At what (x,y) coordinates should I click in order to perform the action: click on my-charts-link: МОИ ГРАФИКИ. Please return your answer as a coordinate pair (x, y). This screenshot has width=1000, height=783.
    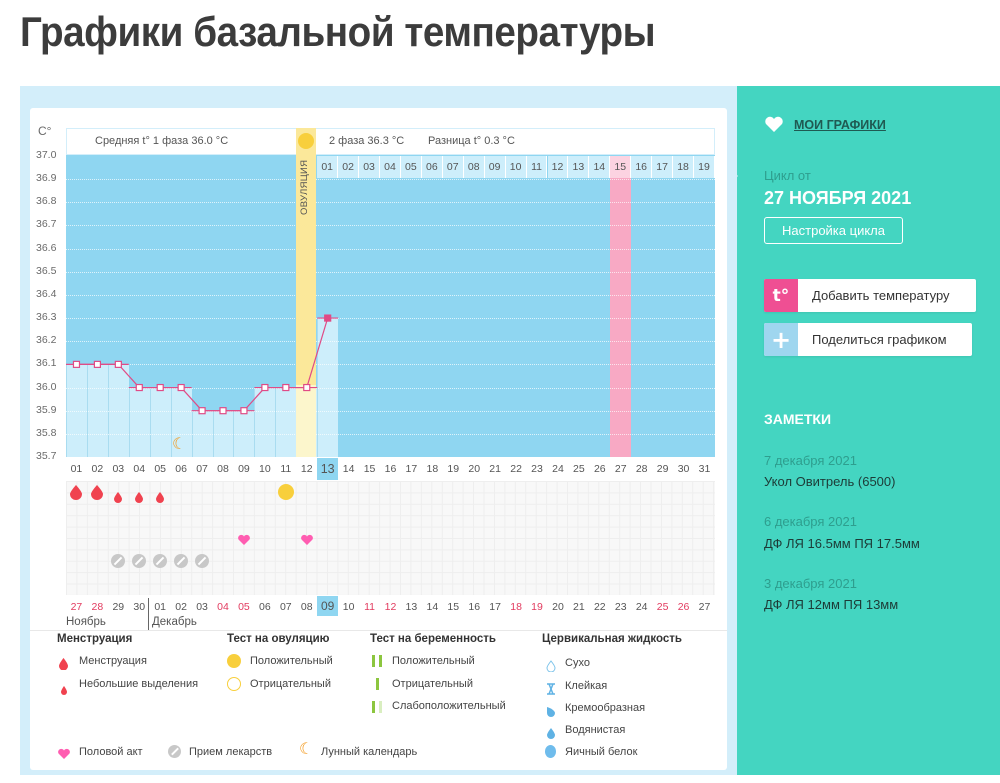
    Looking at the image, I should click on (825, 124).